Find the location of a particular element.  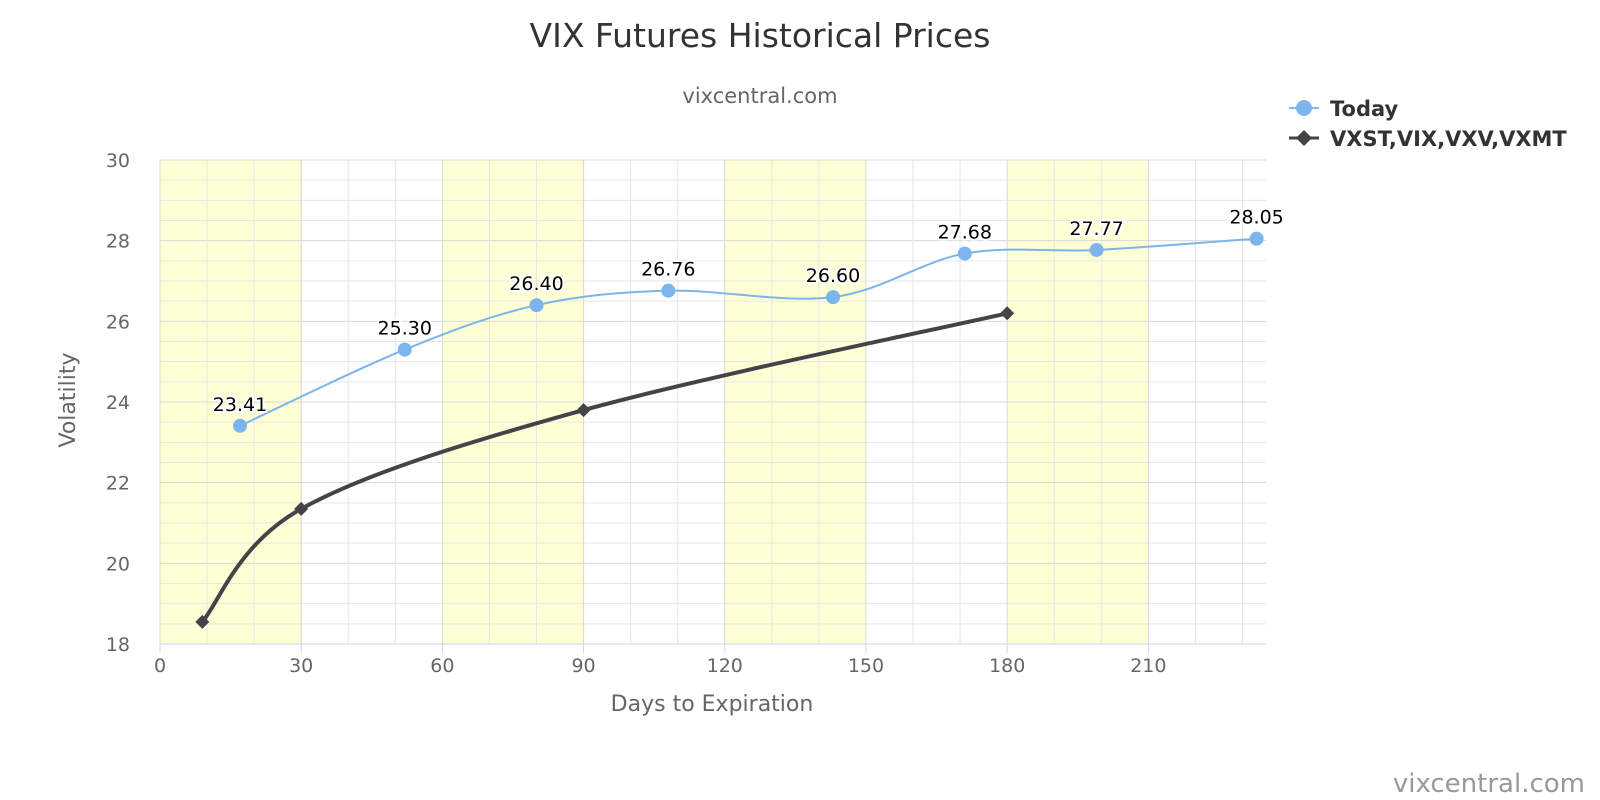

legend-item-vxst-vix-vxv-vxmt: VXST,VIX,VXV,VXMT is located at coordinates (1428, 139).